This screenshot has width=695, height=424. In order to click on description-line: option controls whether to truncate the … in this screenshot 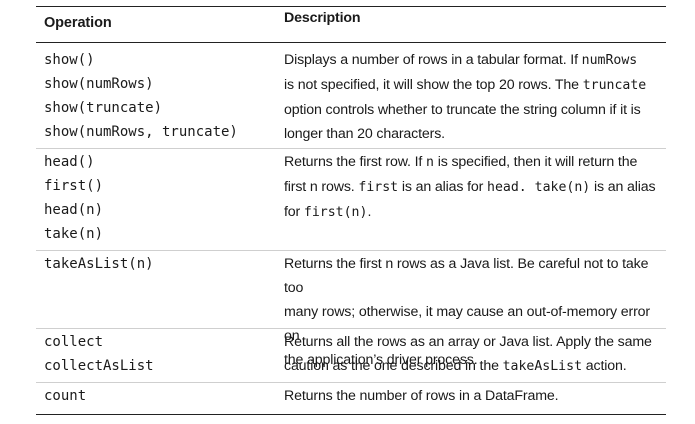, I will do `click(474, 110)`.